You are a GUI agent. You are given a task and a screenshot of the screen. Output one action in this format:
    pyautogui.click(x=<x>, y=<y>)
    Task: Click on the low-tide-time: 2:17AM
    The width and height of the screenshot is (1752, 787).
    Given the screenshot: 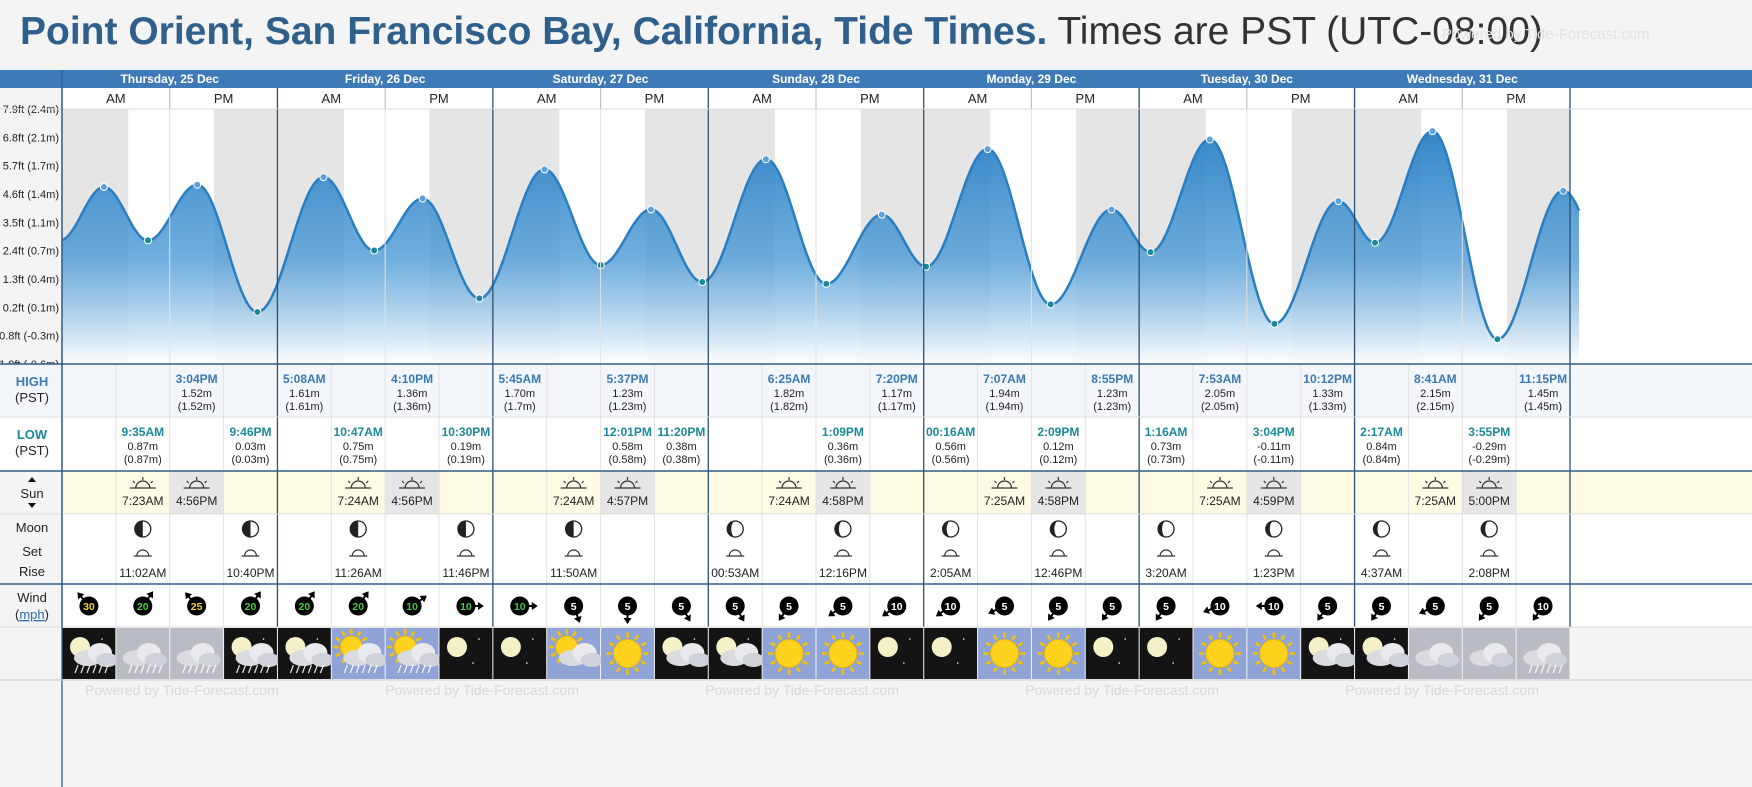 What is the action you would take?
    pyautogui.click(x=1381, y=432)
    